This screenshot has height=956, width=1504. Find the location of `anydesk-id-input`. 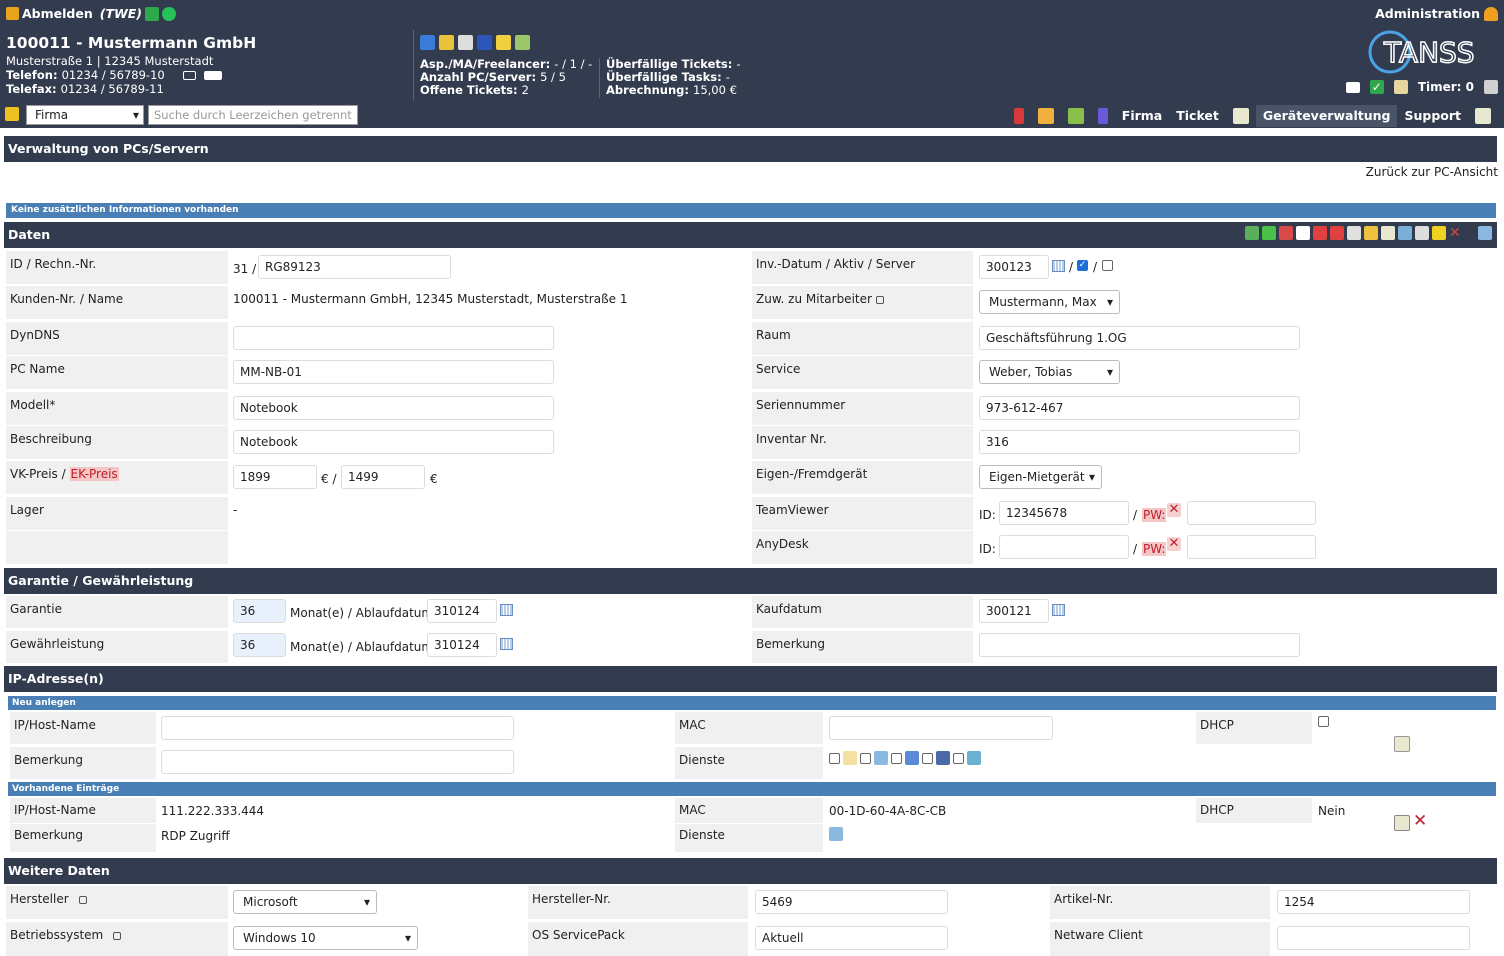

anydesk-id-input is located at coordinates (1064, 547).